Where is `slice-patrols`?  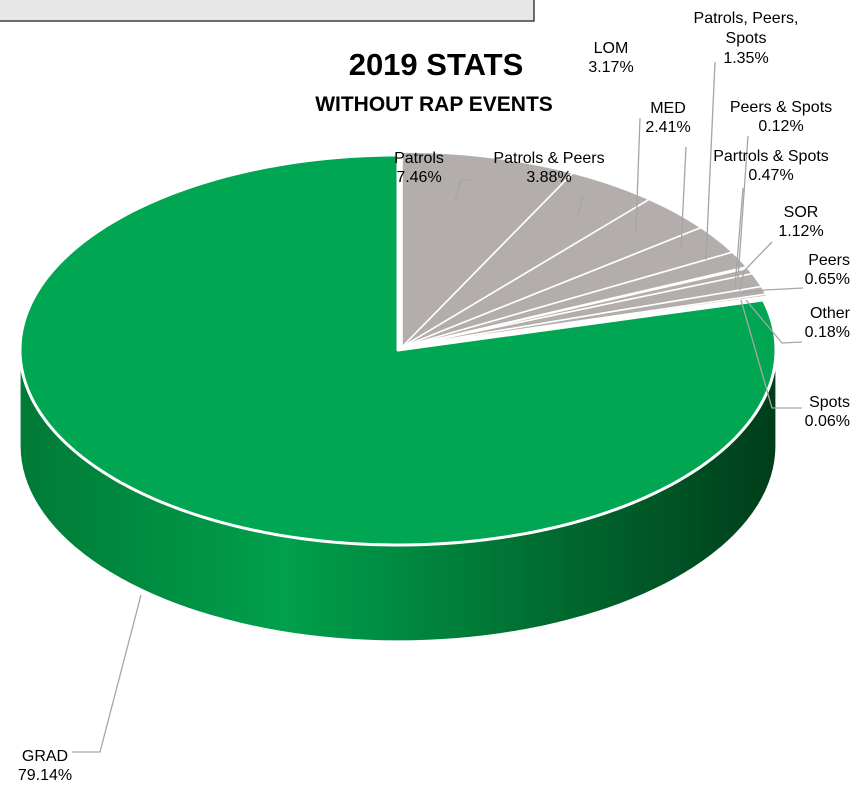
slice-patrols is located at coordinates (487, 249).